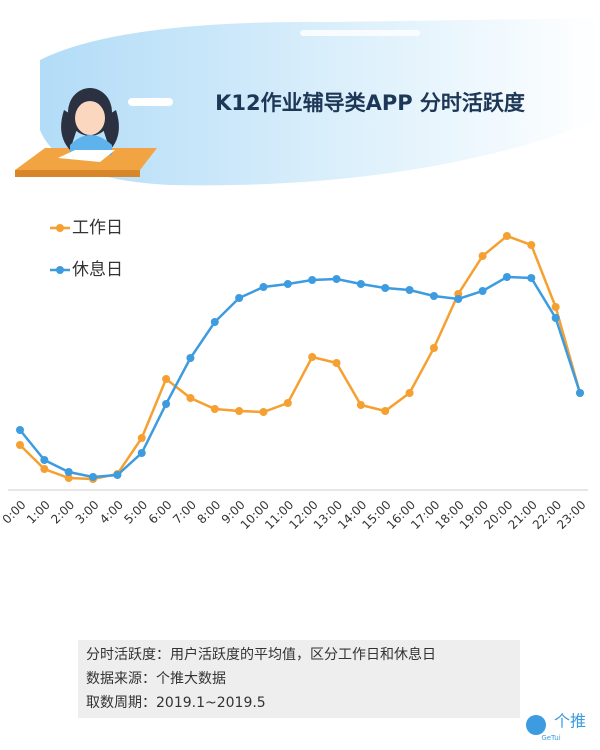 The width and height of the screenshot is (600, 750). Describe the element at coordinates (550, 738) in the screenshot. I see `logo-sub: GeTui` at that location.